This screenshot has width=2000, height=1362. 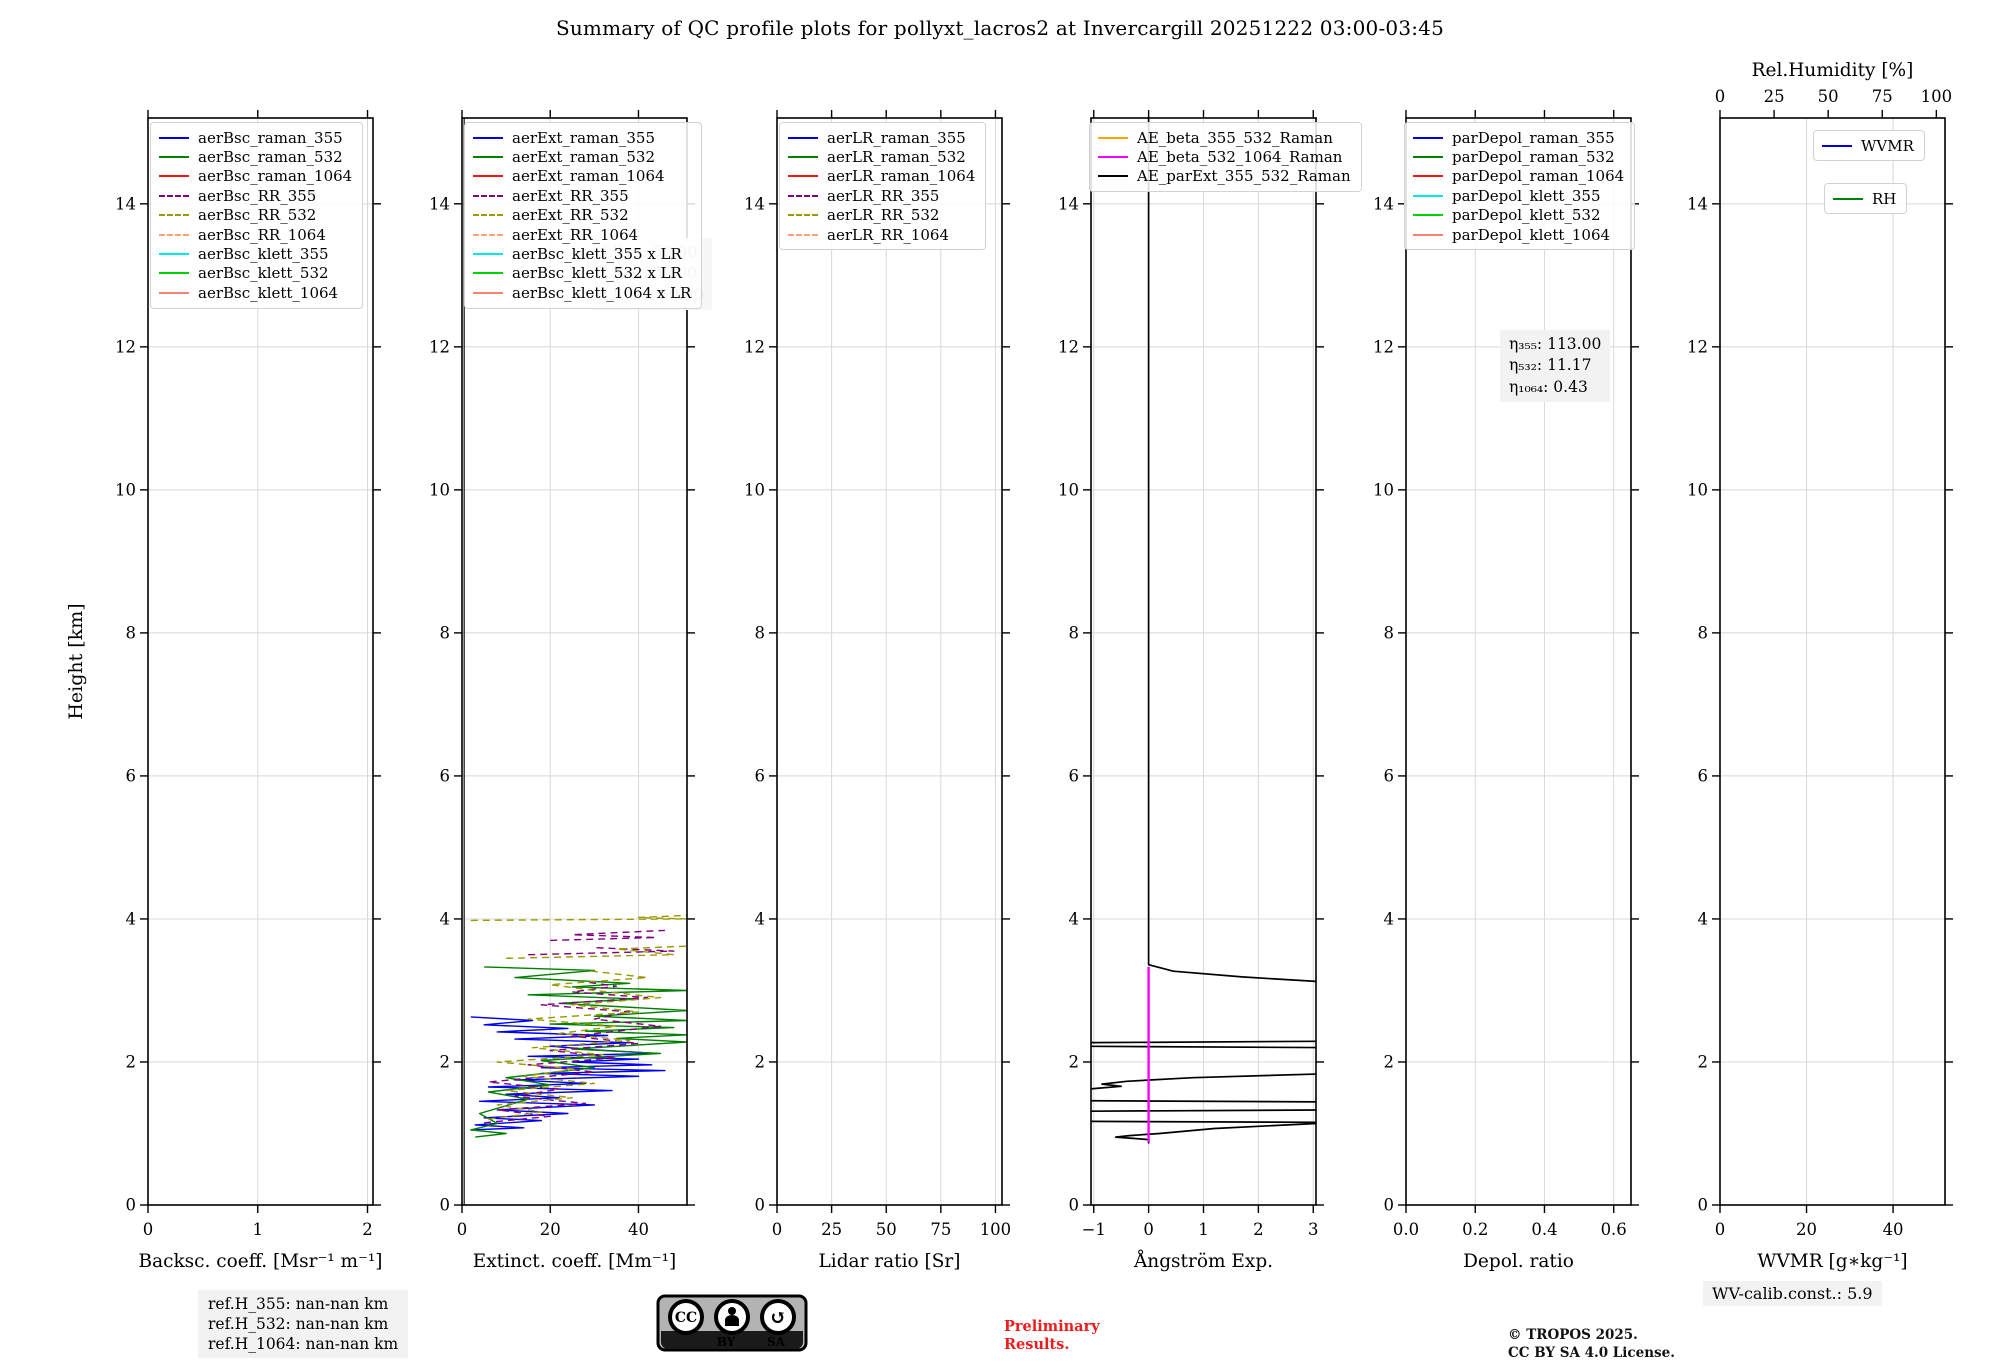 I want to click on legend-label: RH, so click(x=1884, y=198).